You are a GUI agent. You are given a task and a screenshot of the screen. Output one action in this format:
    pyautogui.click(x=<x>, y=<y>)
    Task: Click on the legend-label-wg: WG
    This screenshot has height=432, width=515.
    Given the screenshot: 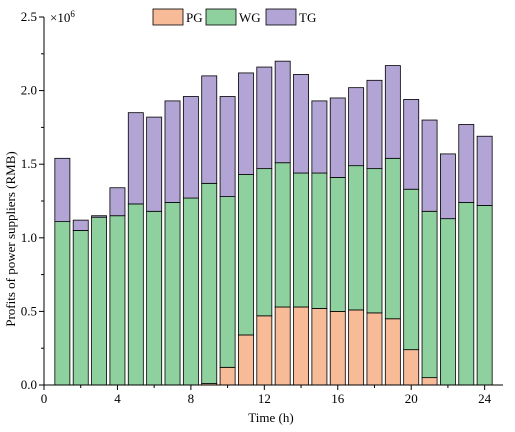 What is the action you would take?
    pyautogui.click(x=250, y=17)
    